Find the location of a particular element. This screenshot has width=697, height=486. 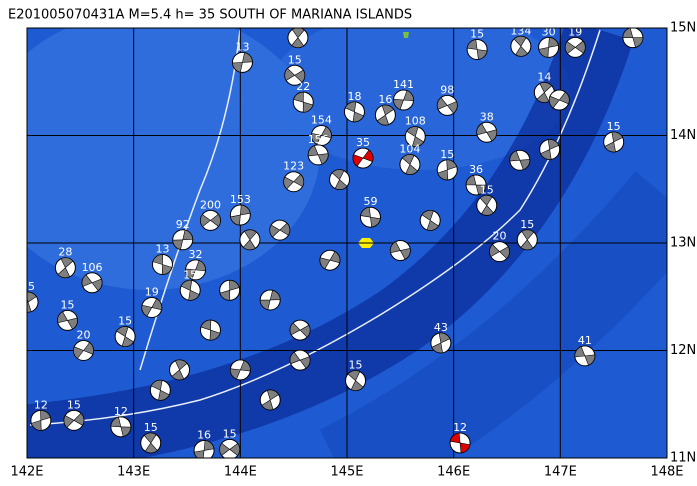

depth-label: 104 is located at coordinates (409, 149).